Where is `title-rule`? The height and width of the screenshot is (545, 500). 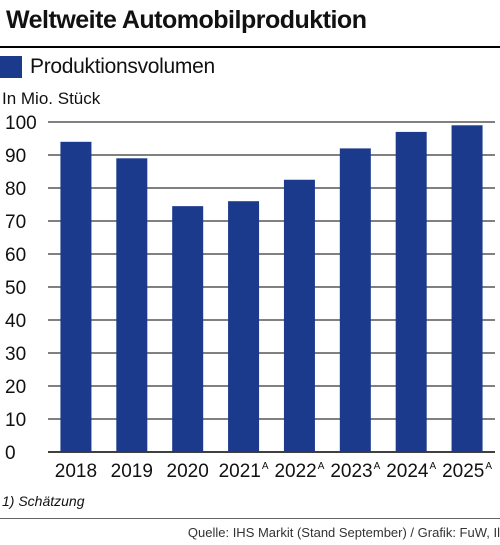
title-rule is located at coordinates (250, 47).